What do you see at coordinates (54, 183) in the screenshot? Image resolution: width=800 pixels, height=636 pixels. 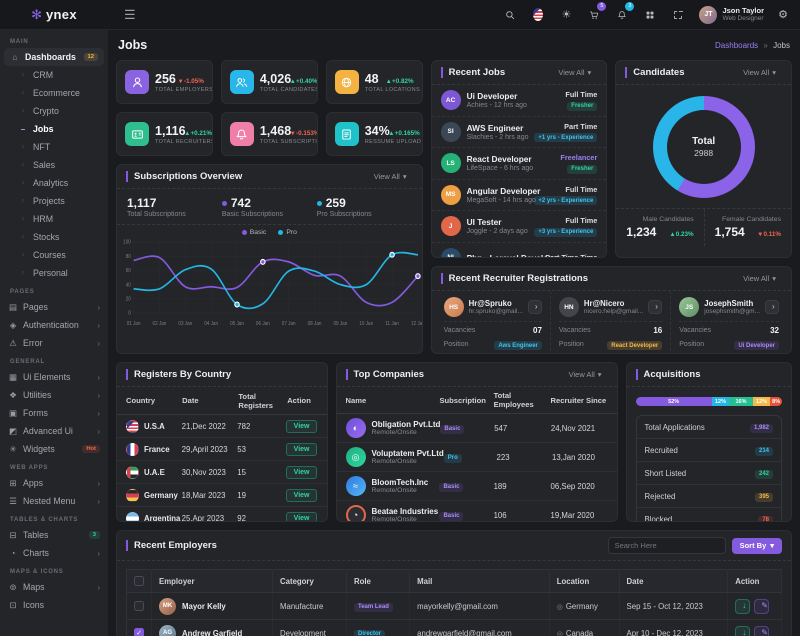 I see `sidebar-item-analytics: ○ Analytics` at bounding box center [54, 183].